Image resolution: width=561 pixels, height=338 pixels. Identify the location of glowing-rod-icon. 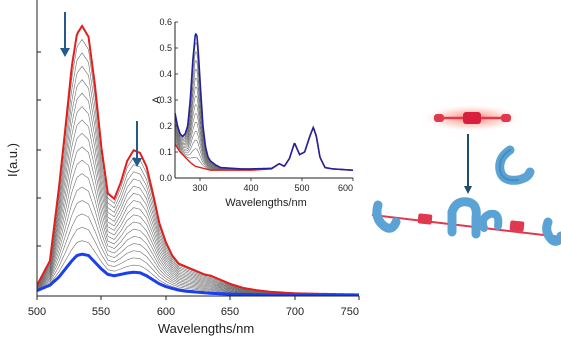
(472, 118).